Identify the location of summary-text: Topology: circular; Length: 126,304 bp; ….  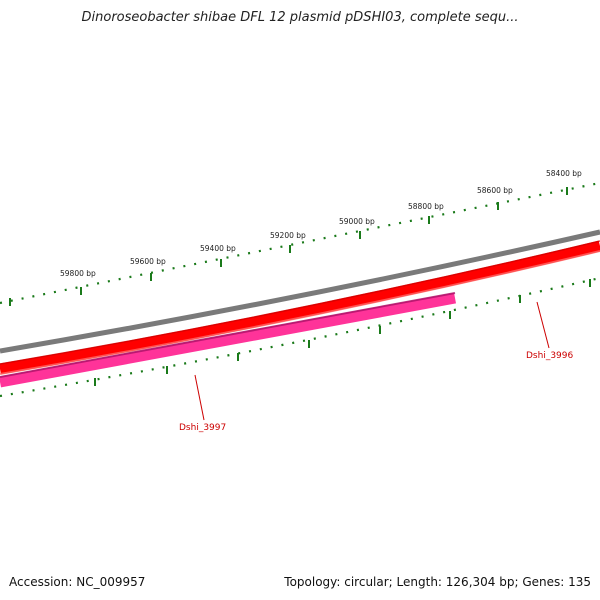
(437, 582).